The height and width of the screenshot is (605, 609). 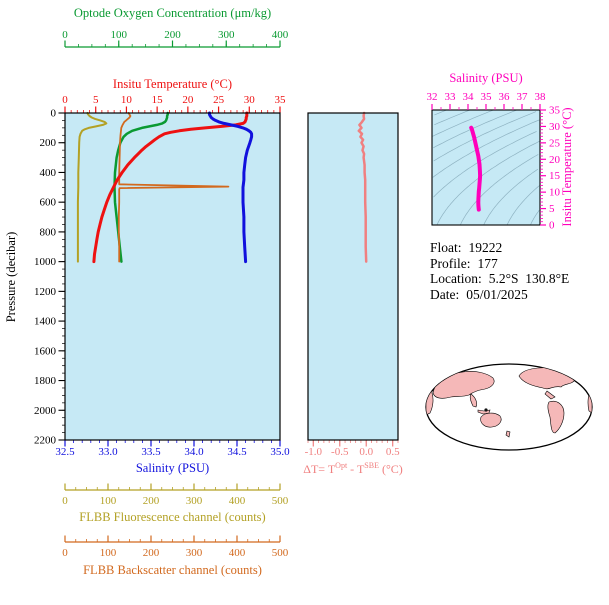 What do you see at coordinates (353, 469) in the screenshot?
I see `delta-t-axis-title: ΔT= TOpt - TSBE (°C)` at bounding box center [353, 469].